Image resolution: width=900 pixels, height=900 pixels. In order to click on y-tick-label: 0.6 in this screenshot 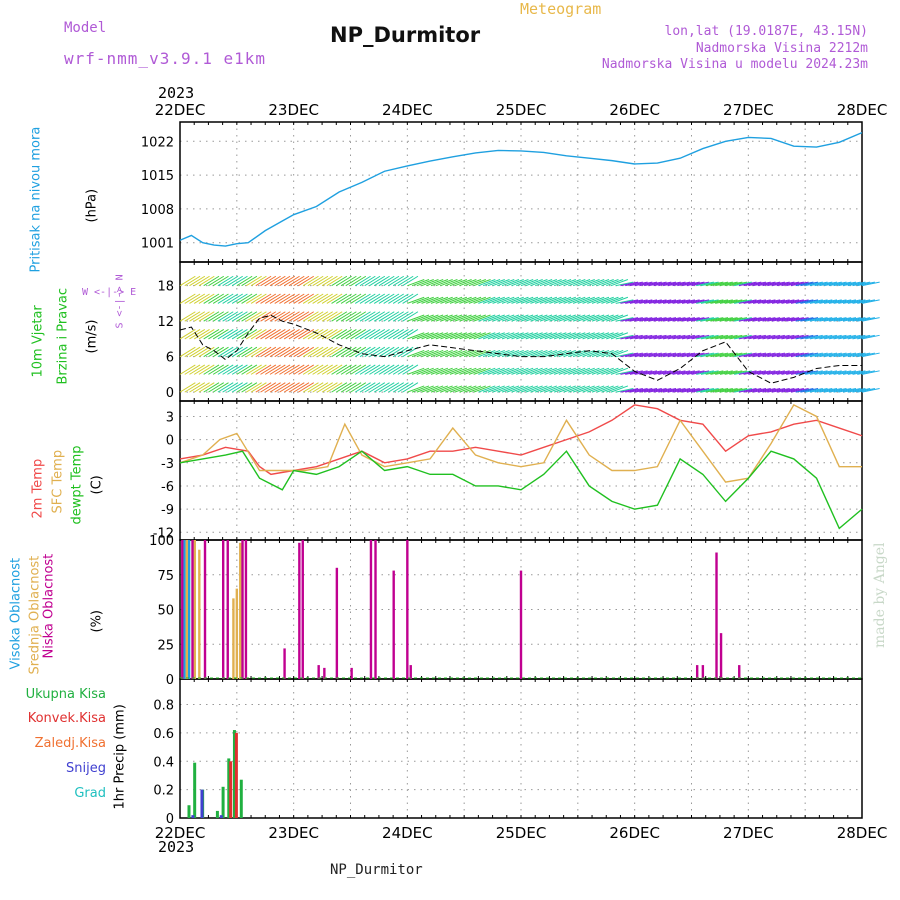, I will do `click(163, 734)`.